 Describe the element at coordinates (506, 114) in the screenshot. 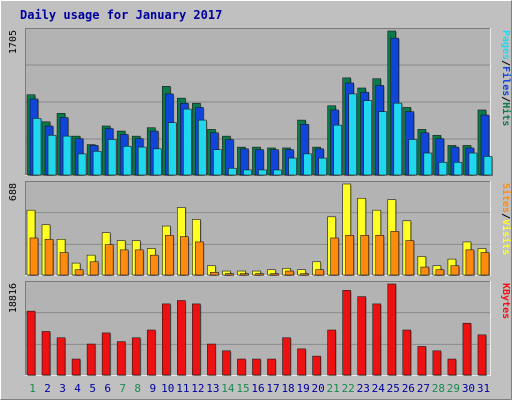

I see `legend-entry: Hits` at that location.